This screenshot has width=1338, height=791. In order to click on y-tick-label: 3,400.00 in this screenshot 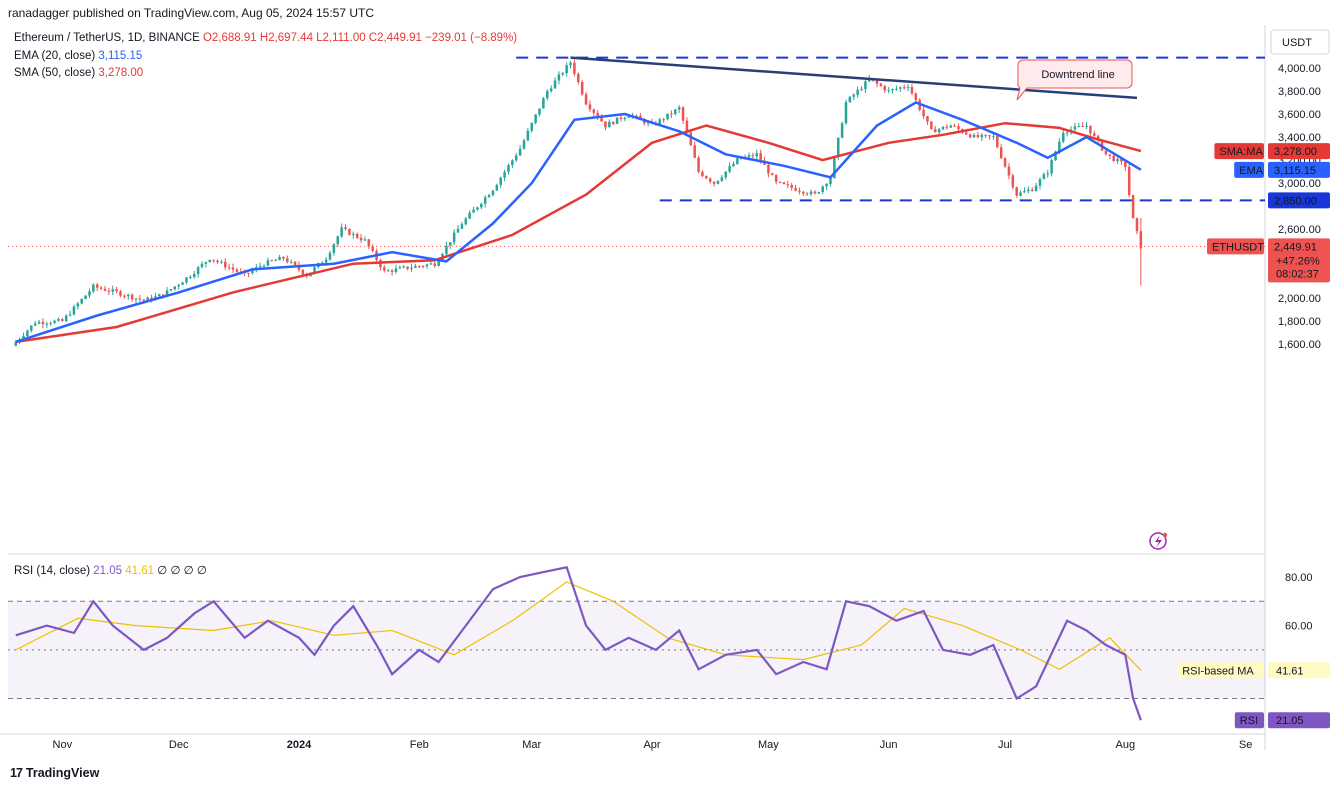, I will do `click(1299, 138)`.